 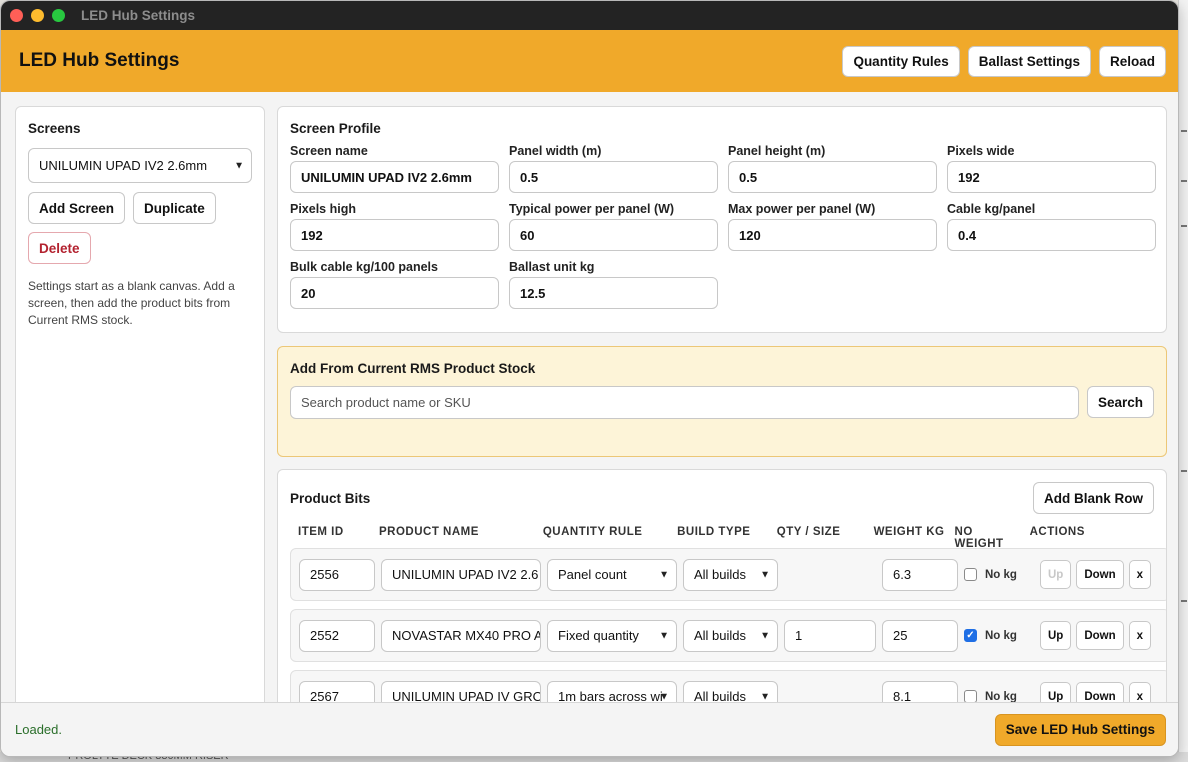 I want to click on field-panel-width: Panel width (m) 0.5, so click(x=613, y=168).